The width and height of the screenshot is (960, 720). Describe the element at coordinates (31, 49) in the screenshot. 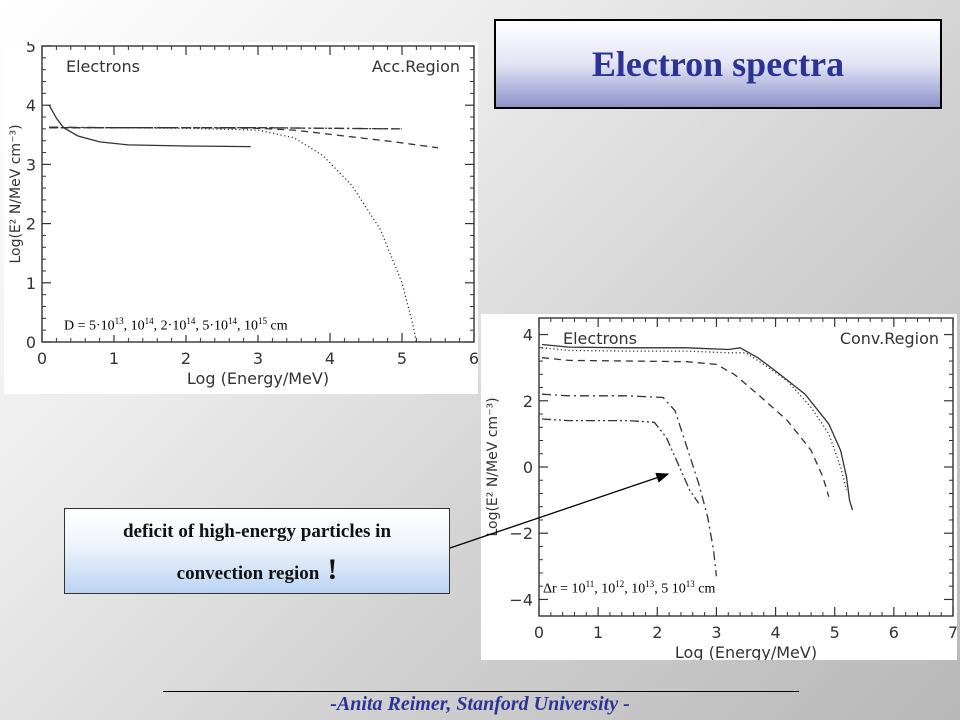

I see `y-tick-label: 5` at that location.